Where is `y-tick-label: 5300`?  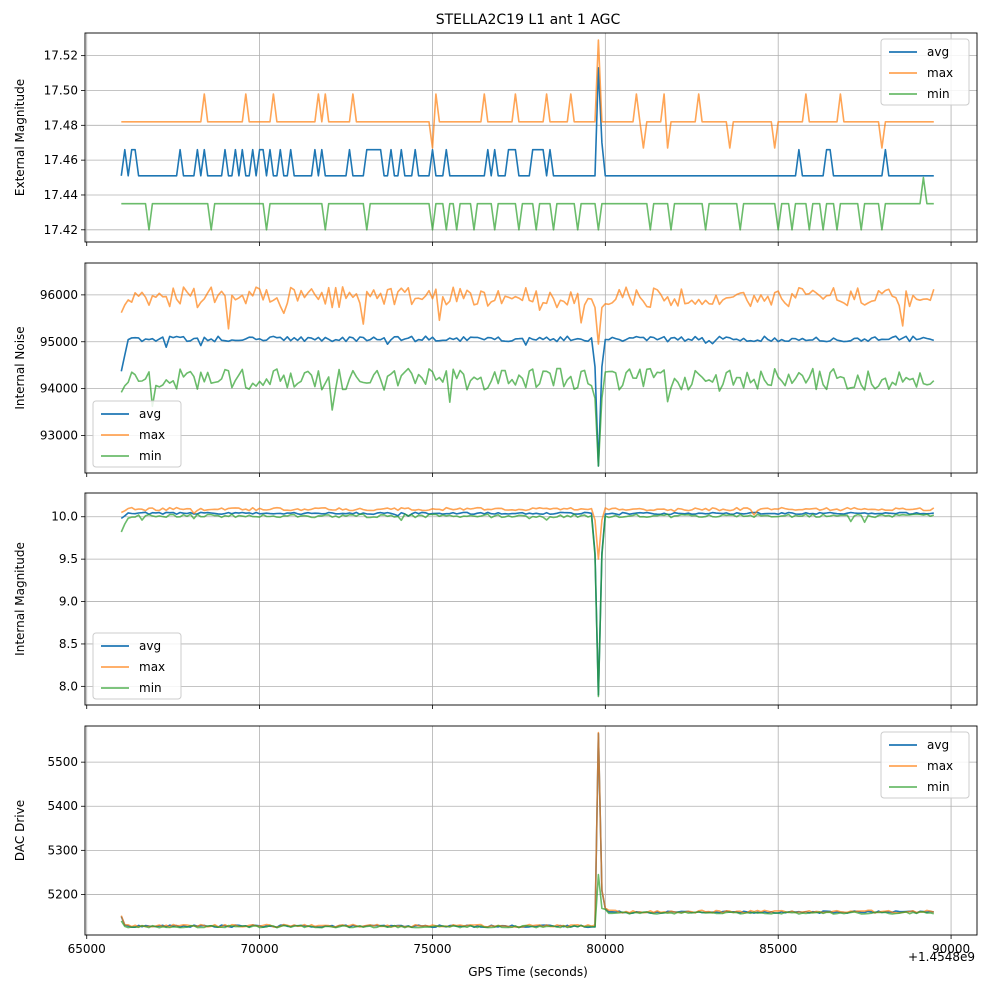 y-tick-label: 5300 is located at coordinates (62, 850).